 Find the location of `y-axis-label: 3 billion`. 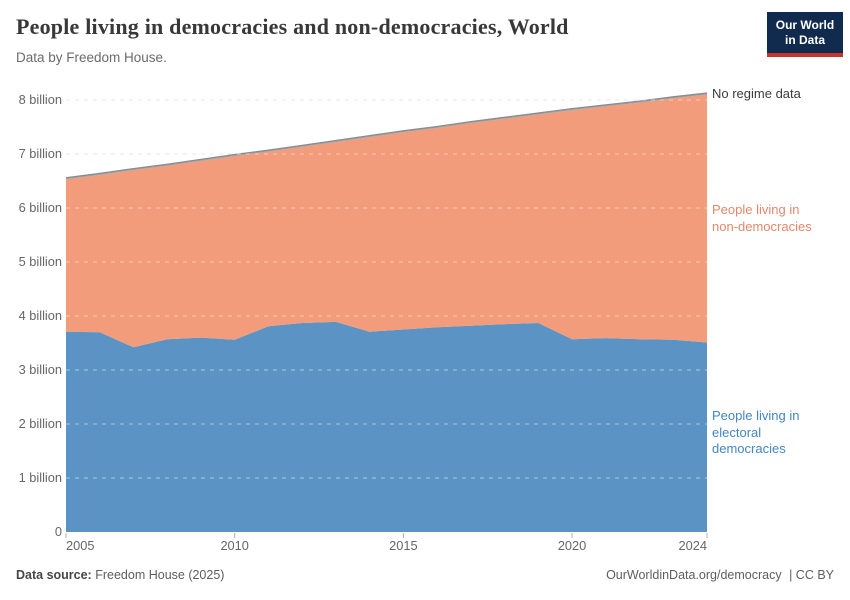

y-axis-label: 3 billion is located at coordinates (40, 369).